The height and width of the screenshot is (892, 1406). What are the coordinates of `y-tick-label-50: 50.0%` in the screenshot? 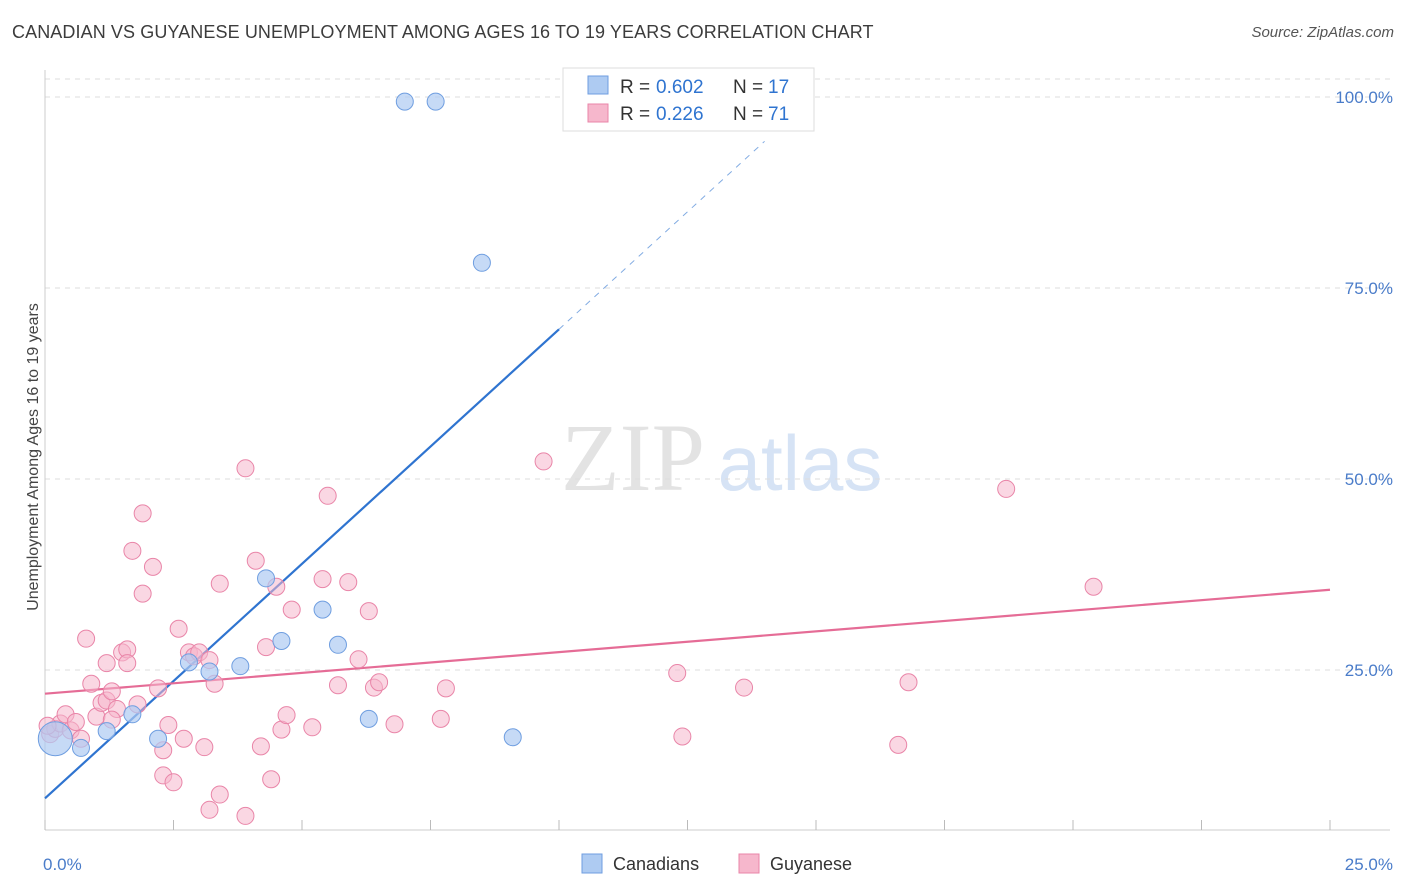 It's located at (1369, 479).